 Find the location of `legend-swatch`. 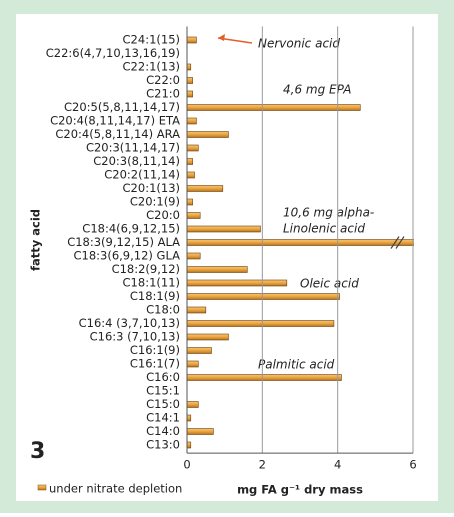

legend-swatch is located at coordinates (42, 487).